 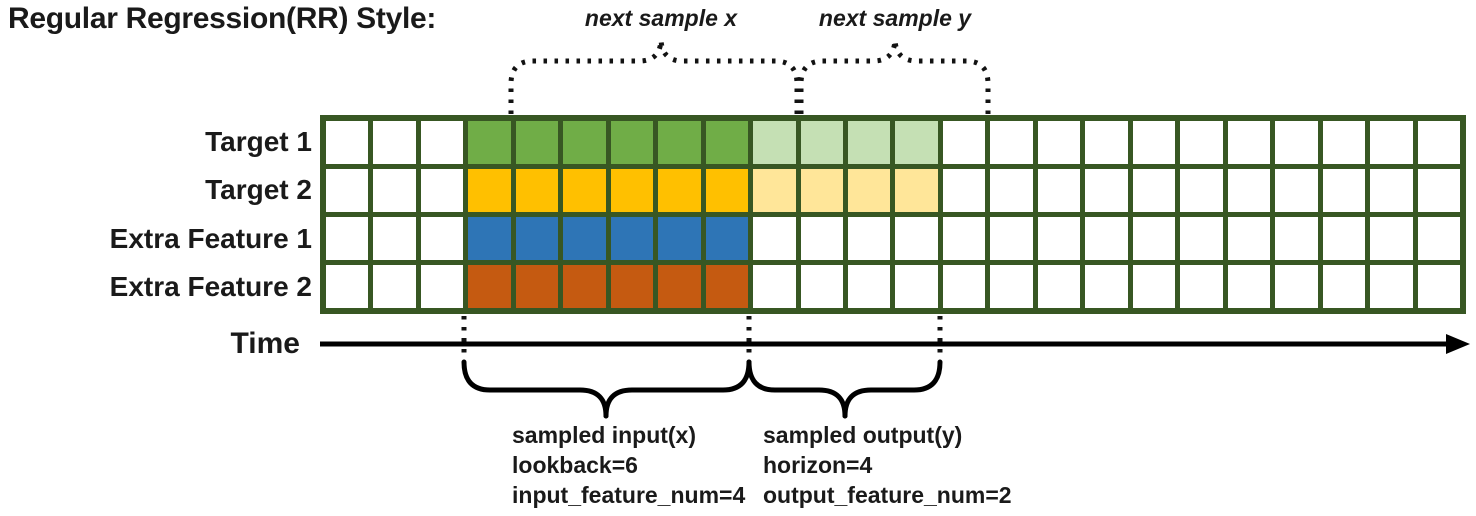 I want to click on diagram-title: Regular Regression(RR) Style:, so click(x=222, y=18).